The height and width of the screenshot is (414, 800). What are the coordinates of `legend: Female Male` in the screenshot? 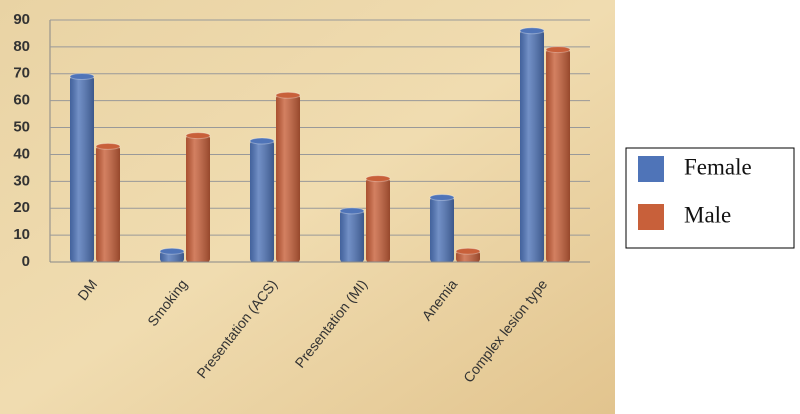 It's located at (710, 198).